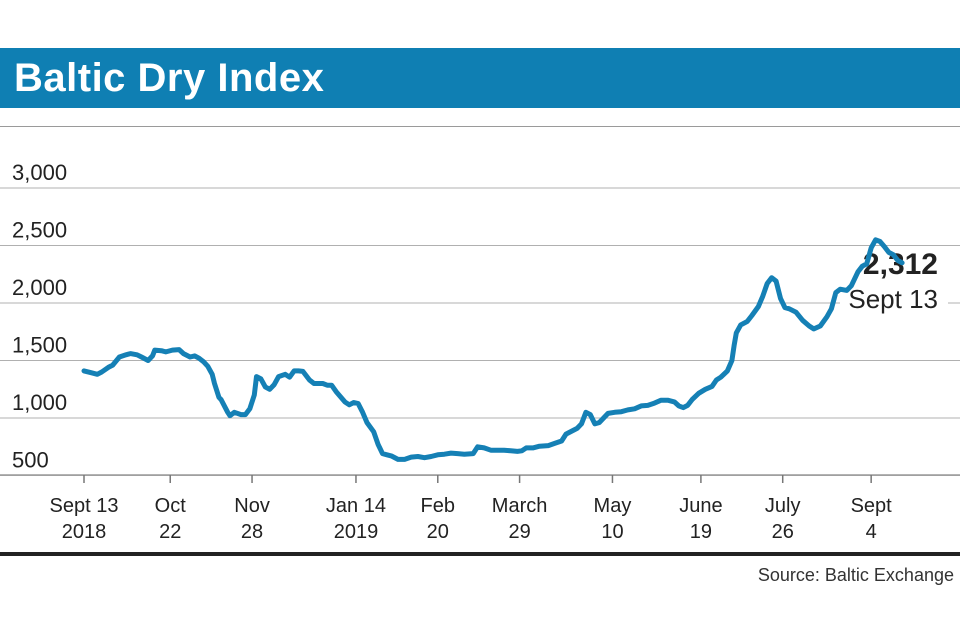 This screenshot has width=960, height=640. Describe the element at coordinates (783, 506) in the screenshot. I see `x-tick-label: July` at that location.